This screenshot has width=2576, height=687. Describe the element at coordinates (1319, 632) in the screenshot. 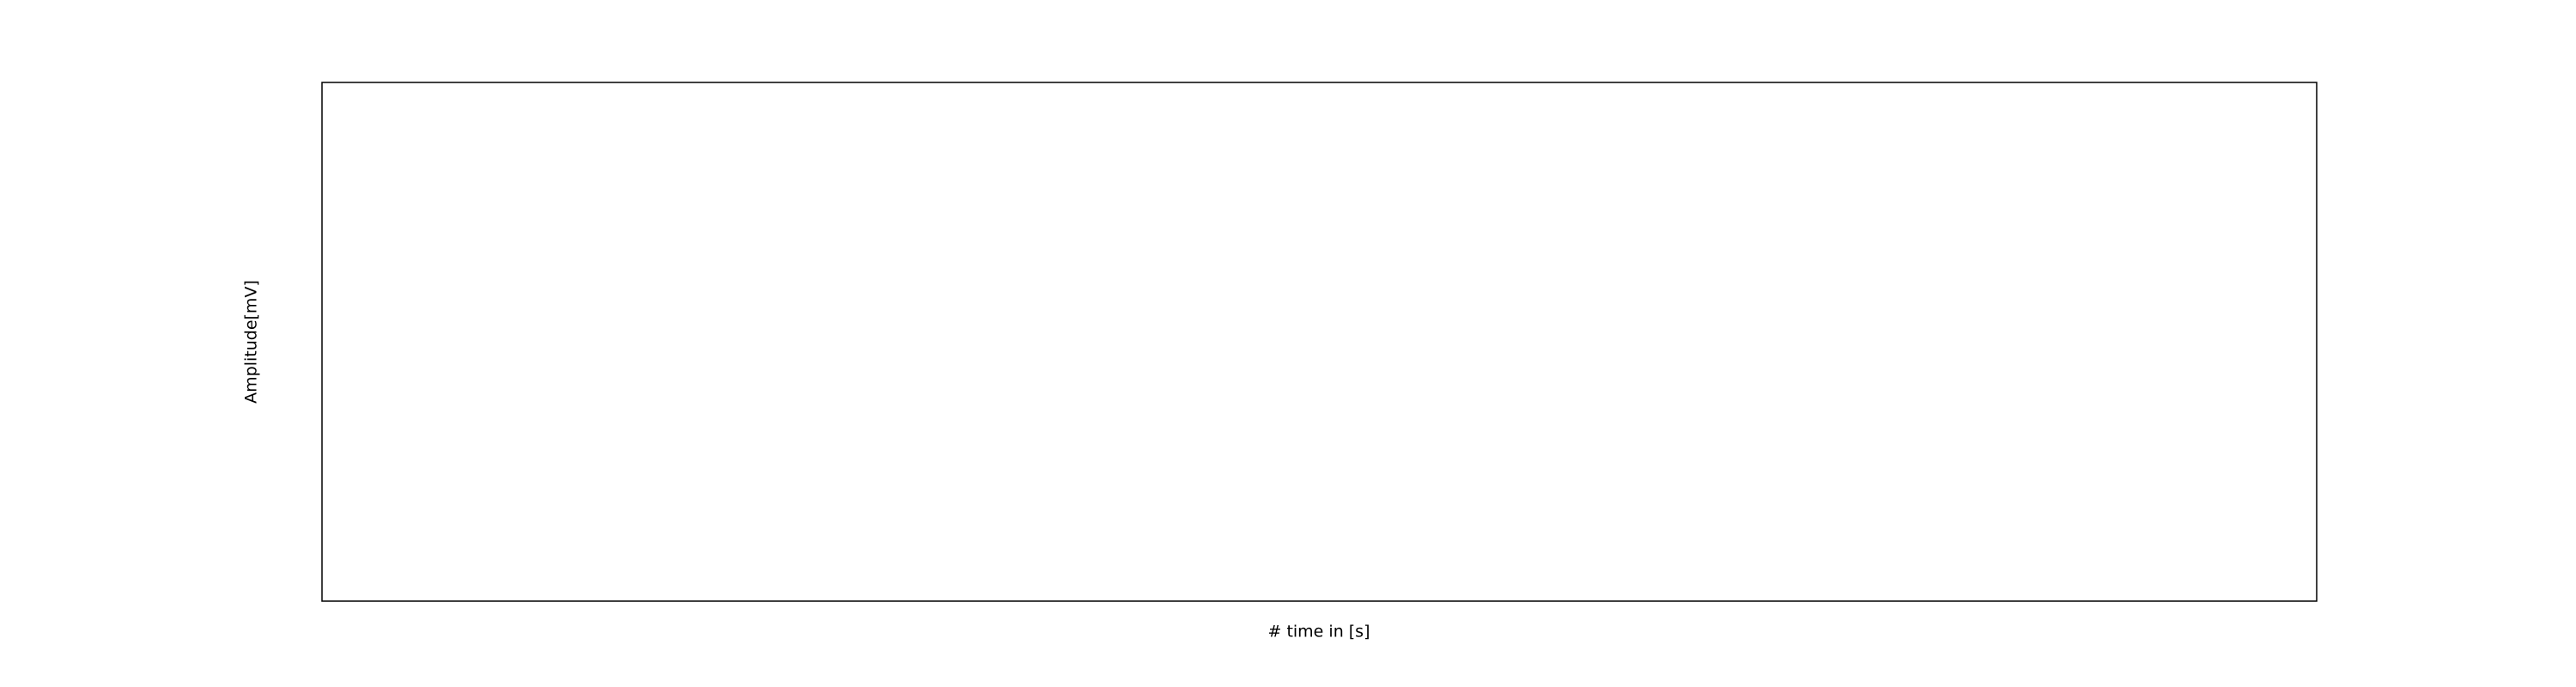

I see `x-axis-label: # time in [s]` at that location.